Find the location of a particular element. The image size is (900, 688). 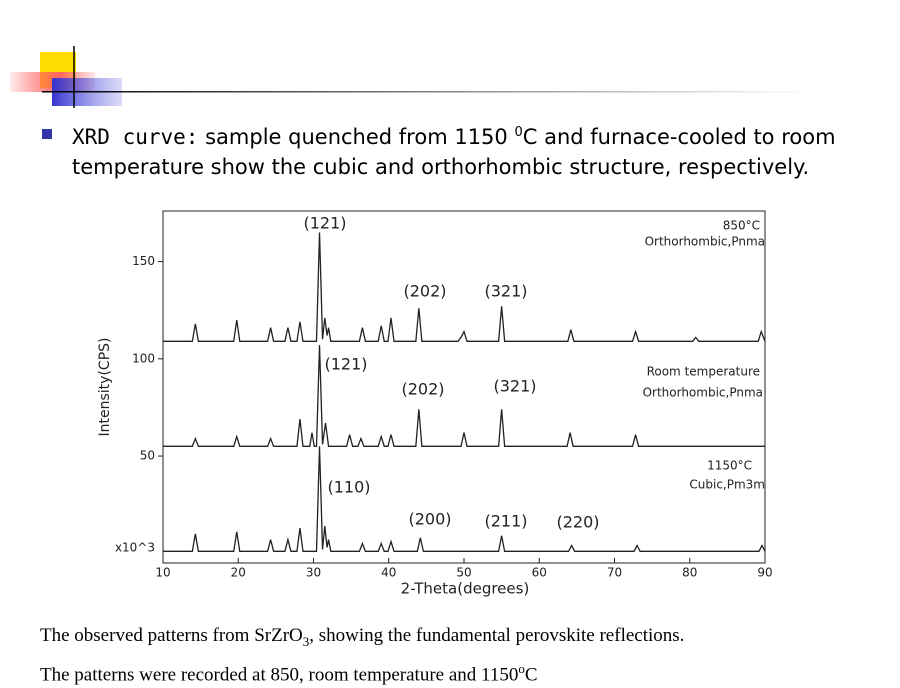

series-label: 850°C is located at coordinates (741, 226).